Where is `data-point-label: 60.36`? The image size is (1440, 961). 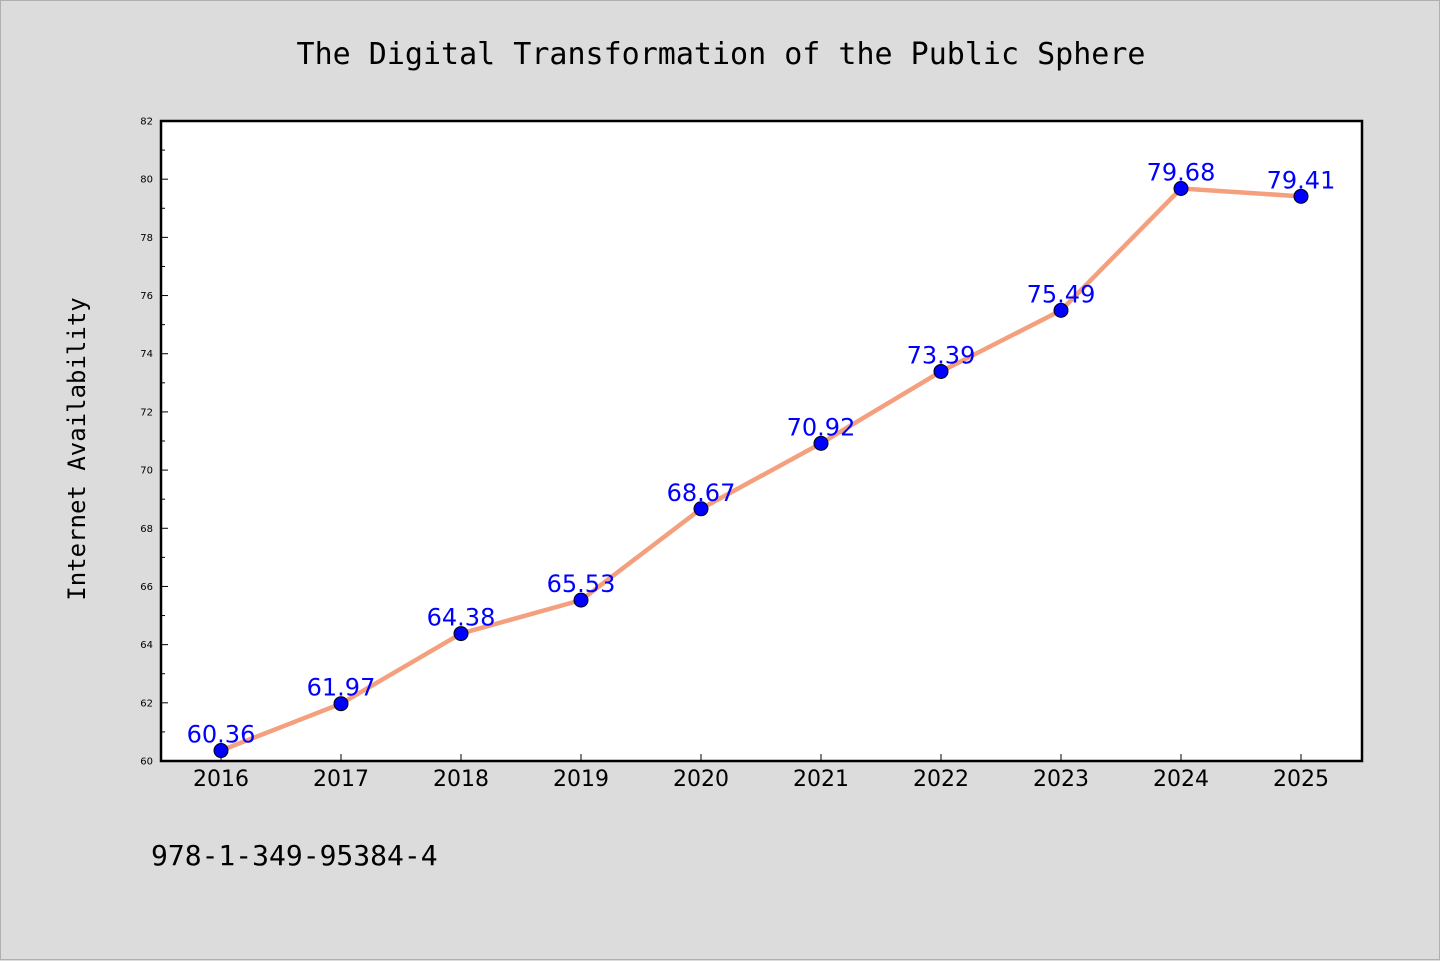 data-point-label: 60.36 is located at coordinates (221, 735).